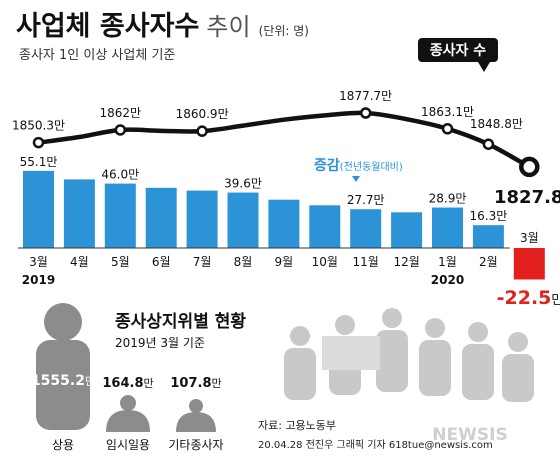  Describe the element at coordinates (528, 298) in the screenshot. I see `bar-value-label-negative: -22.5만` at that location.